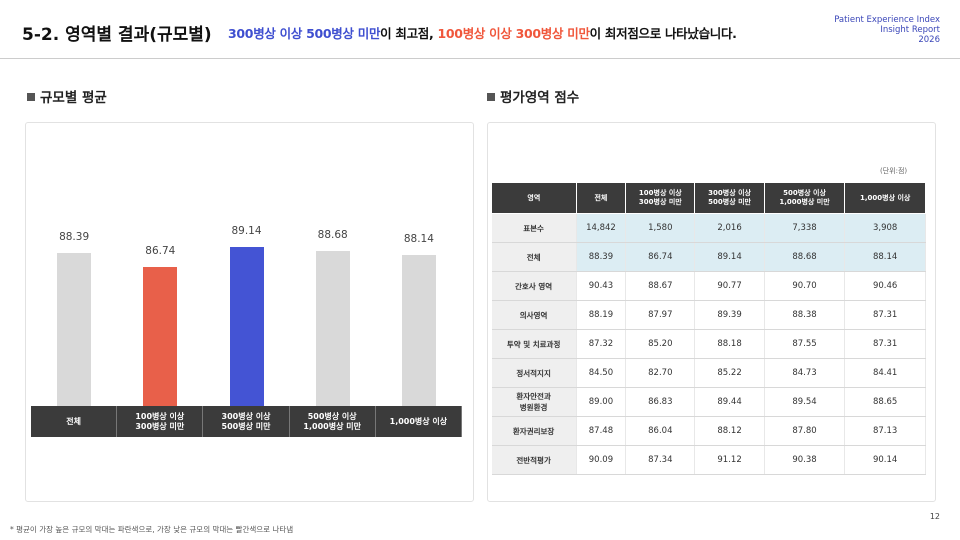  I want to click on page-number: 12, so click(934, 516).